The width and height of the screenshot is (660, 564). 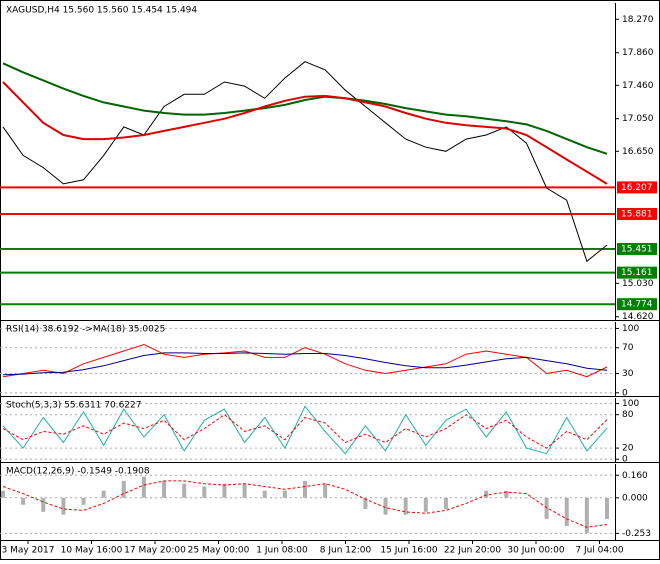 What do you see at coordinates (628, 348) in the screenshot?
I see `y-tick-label: 70` at bounding box center [628, 348].